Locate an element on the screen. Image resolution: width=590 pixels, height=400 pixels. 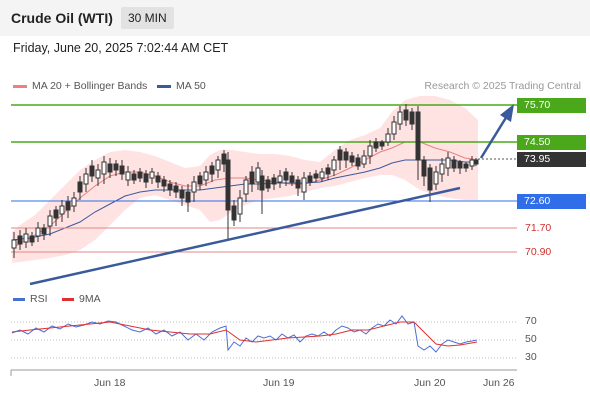
timestamp: Friday, June 20, 2025 7:02:44 AM CET is located at coordinates (121, 48).